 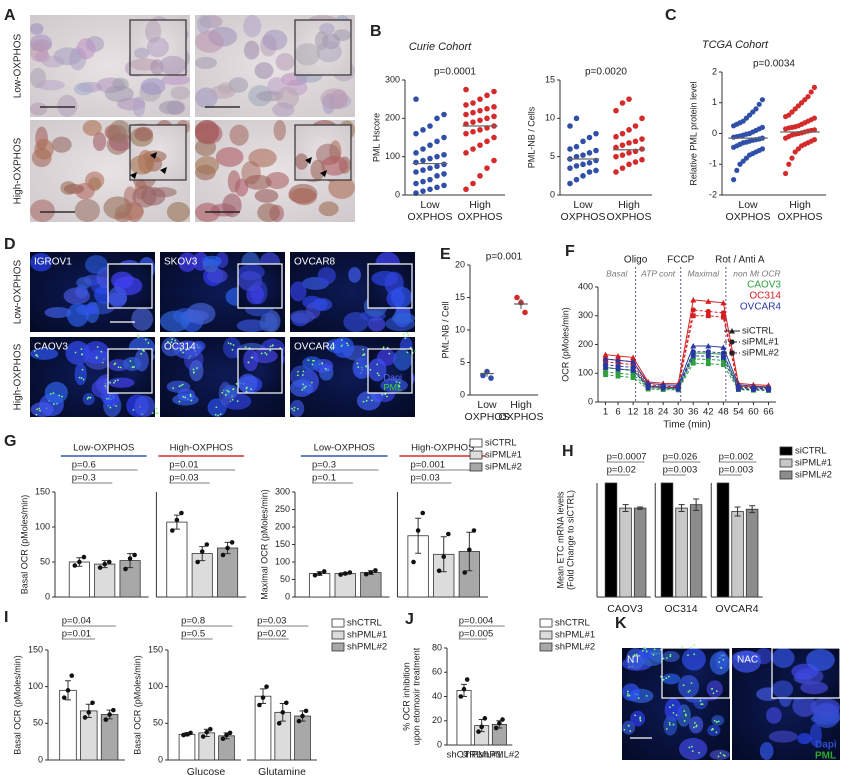 What do you see at coordinates (806, 673) in the screenshot?
I see `micrograph` at bounding box center [806, 673].